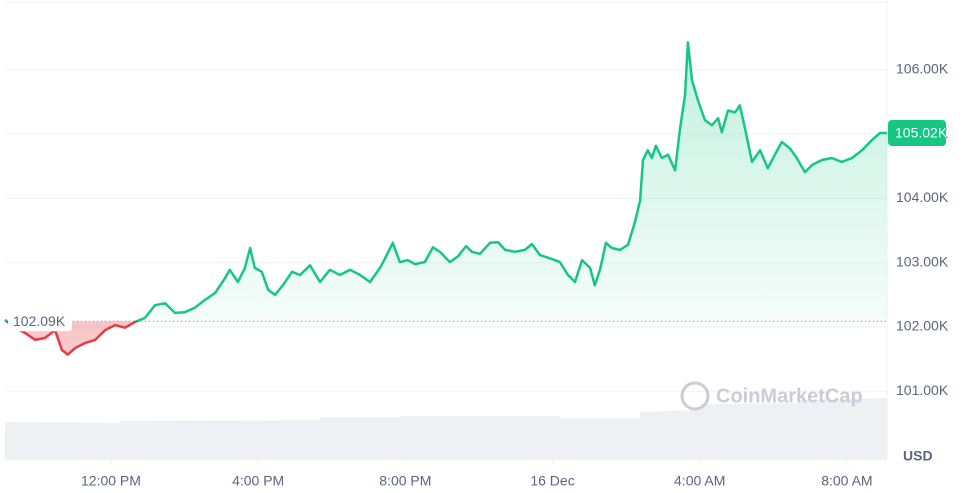 The height and width of the screenshot is (493, 965). I want to click on y-tick-label: 102.00K, so click(922, 326).